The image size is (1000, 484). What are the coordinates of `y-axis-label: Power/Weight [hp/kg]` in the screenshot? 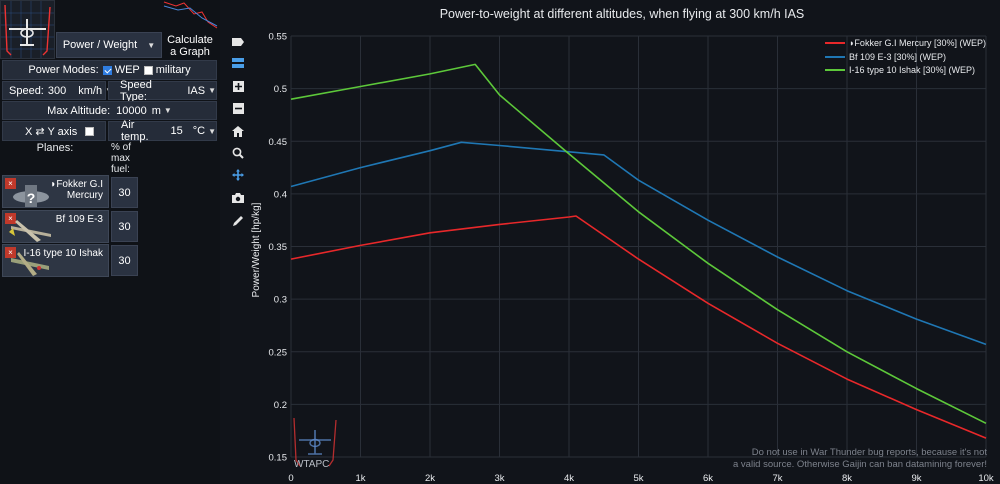 It's located at (256, 249).